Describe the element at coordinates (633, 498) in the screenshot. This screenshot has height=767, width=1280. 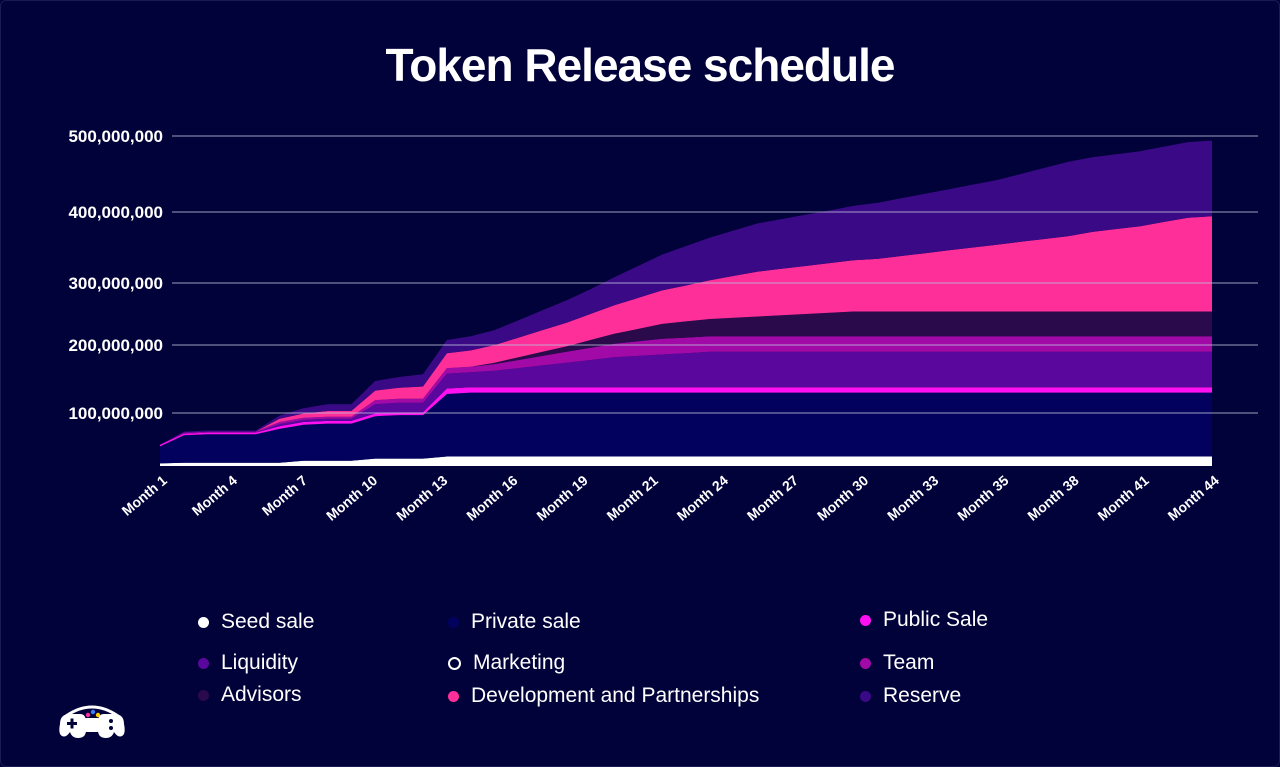
I see `x-tick-label: Month 21` at that location.